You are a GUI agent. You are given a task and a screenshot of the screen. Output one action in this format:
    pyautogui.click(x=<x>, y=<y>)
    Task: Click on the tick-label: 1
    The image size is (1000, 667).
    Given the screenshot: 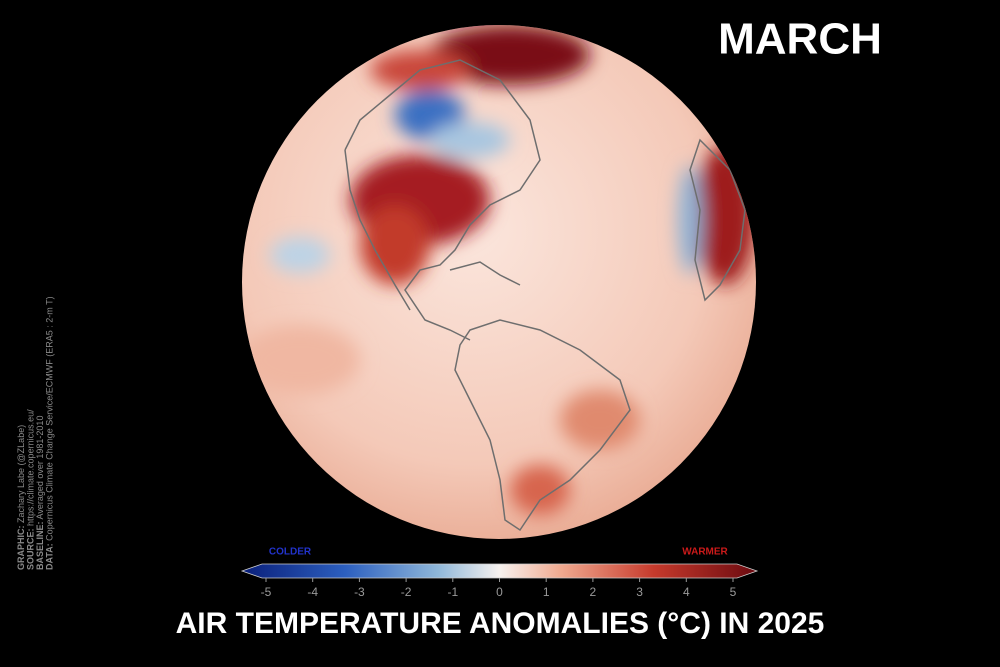 What is the action you would take?
    pyautogui.click(x=546, y=592)
    